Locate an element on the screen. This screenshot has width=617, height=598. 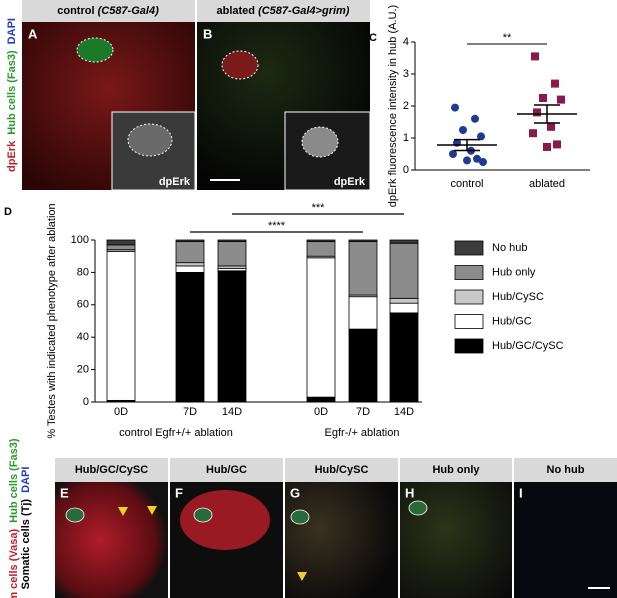
legend-label: No hub is located at coordinates (509, 248).